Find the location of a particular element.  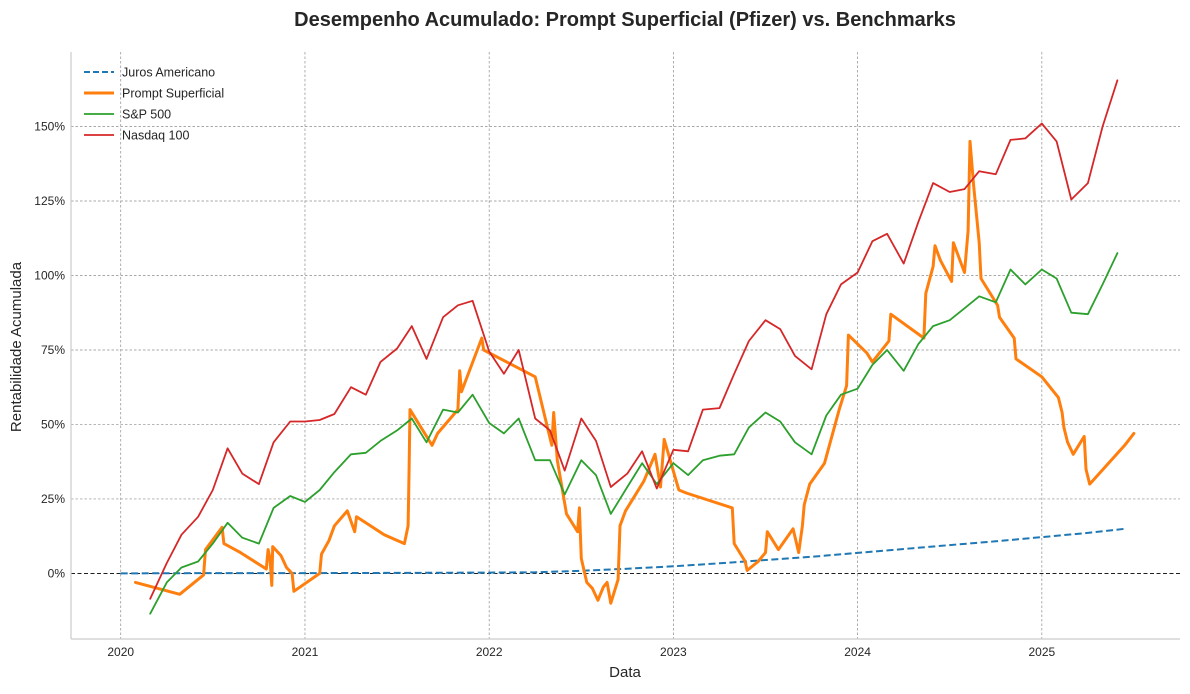

y-tick-label: 125% is located at coordinates (49, 201).